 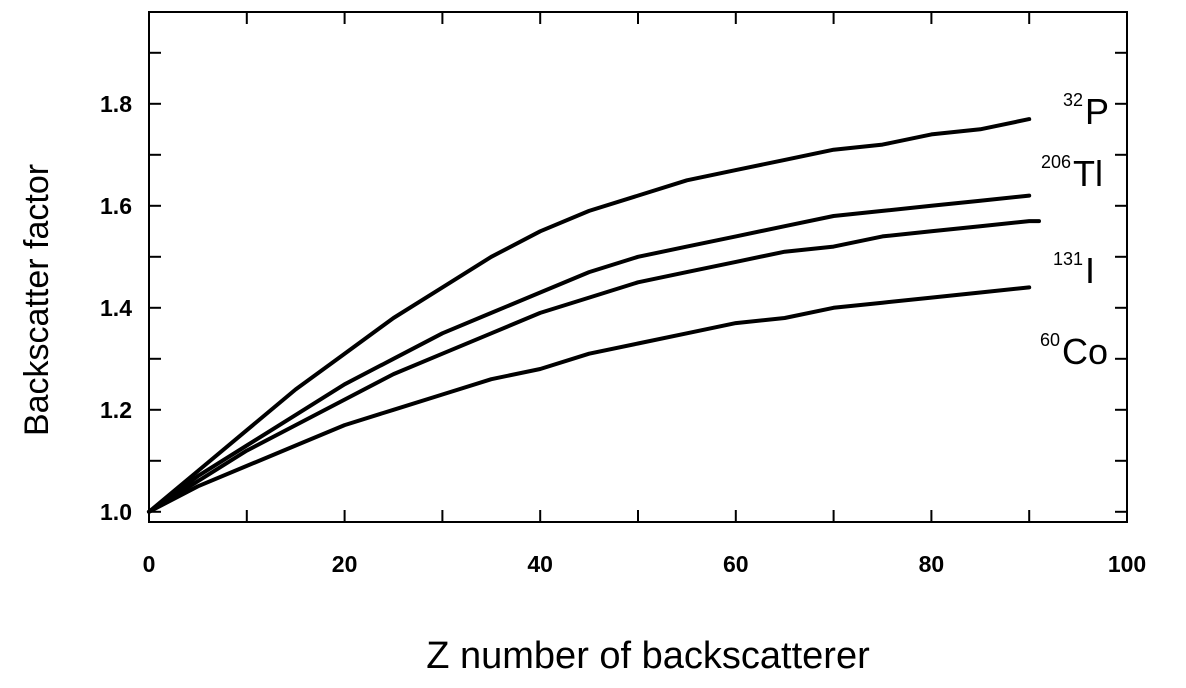 What do you see at coordinates (1056, 162) in the screenshot?
I see `series-mass-number: 206` at bounding box center [1056, 162].